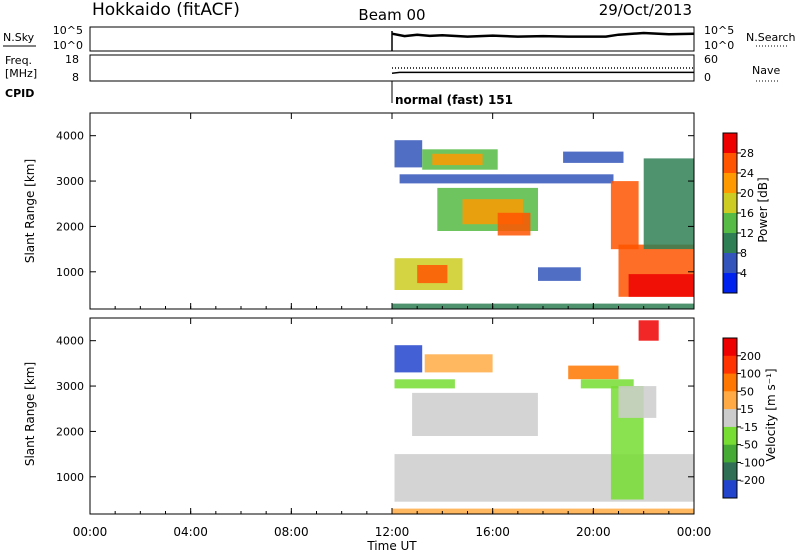 This screenshot has height=554, width=800. I want to click on velocity-colorbar-label: Velocity [m s⁻¹], so click(771, 414).